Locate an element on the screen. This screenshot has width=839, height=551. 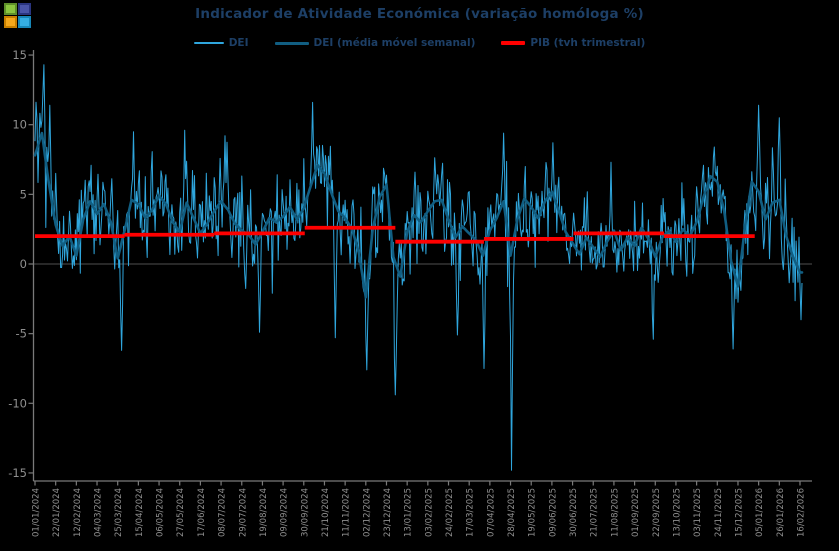
legend-line-sample-dei-ma is located at coordinates (291, 43).